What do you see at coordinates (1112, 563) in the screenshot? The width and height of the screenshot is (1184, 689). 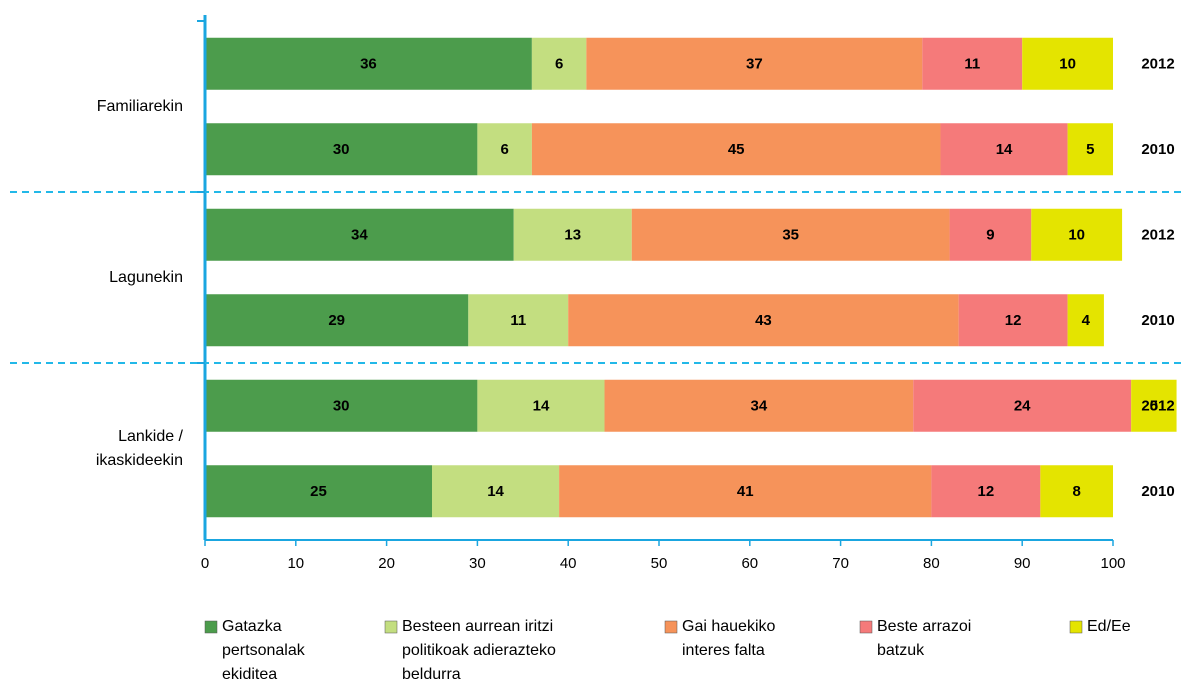 I see `x-tick-label: 100` at bounding box center [1112, 563].